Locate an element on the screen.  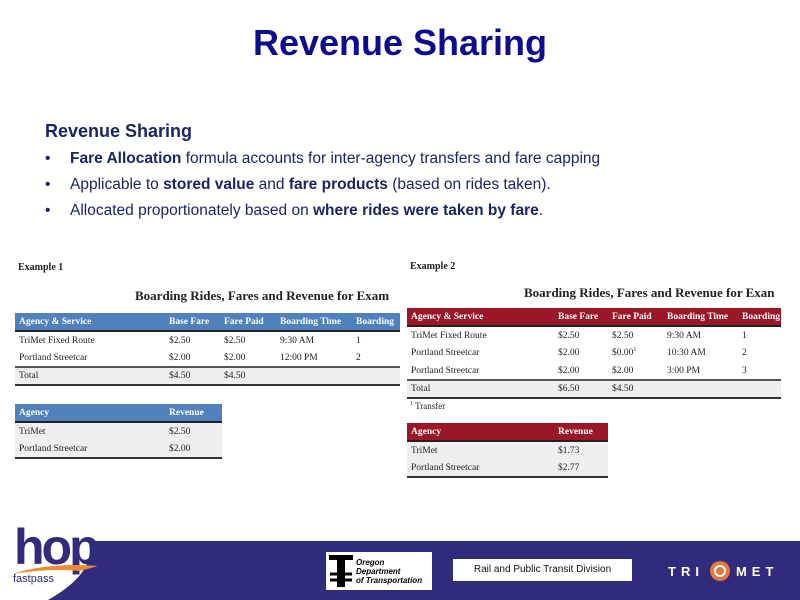
table-row: TriMet $1.73 is located at coordinates (507, 450).